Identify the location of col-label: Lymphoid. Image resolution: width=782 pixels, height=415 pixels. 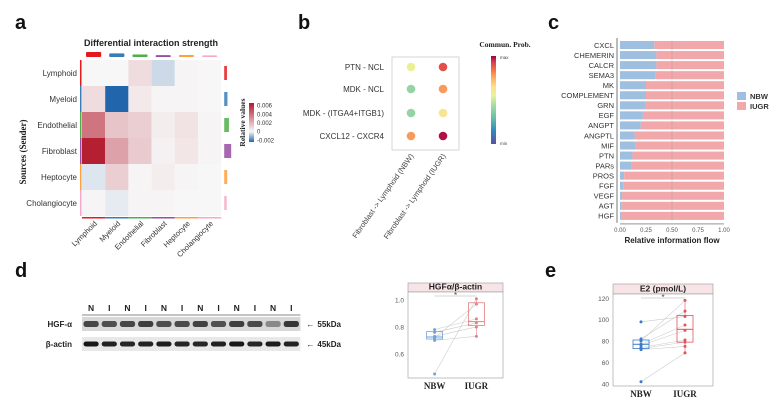
(84, 233).